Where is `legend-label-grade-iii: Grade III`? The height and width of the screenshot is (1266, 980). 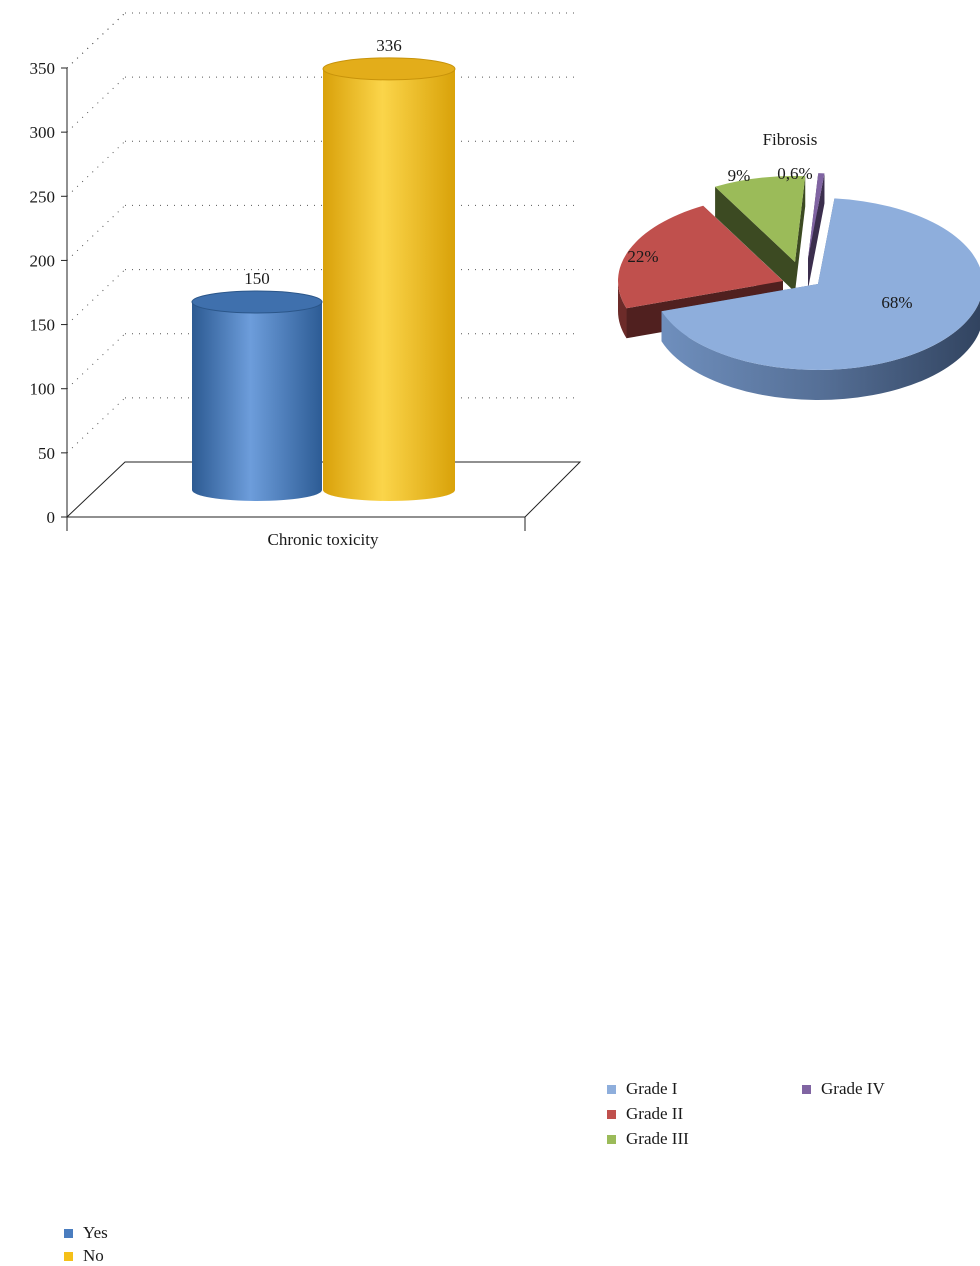 legend-label-grade-iii: Grade III is located at coordinates (657, 1138).